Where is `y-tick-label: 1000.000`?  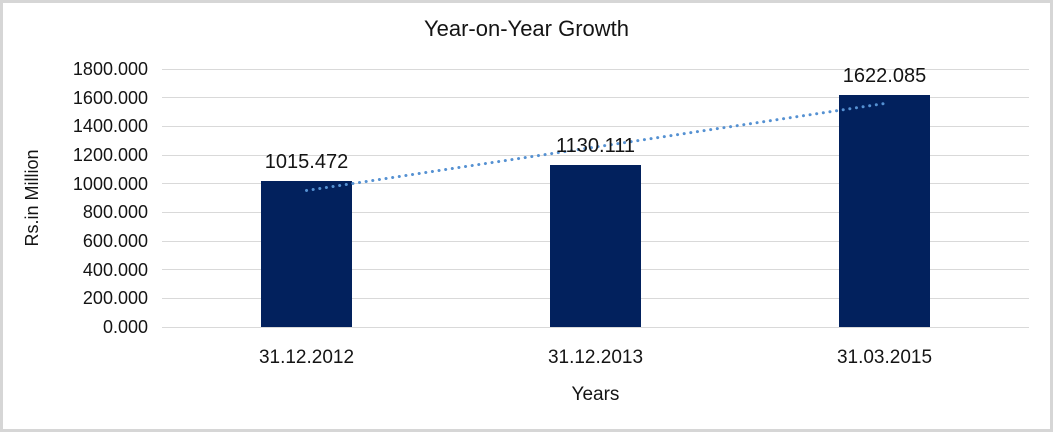
y-tick-label: 1000.000 is located at coordinates (110, 183).